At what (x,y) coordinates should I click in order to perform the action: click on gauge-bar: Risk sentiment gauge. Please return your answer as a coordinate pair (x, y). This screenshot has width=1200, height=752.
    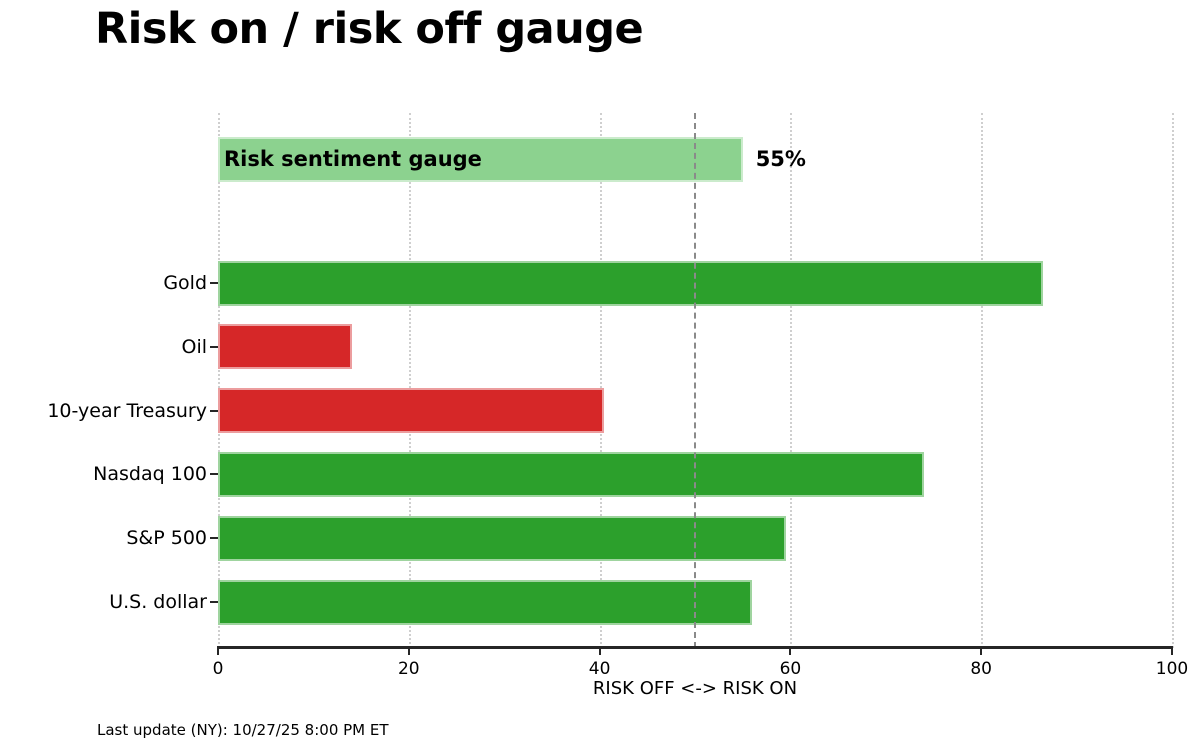
    Looking at the image, I should click on (480, 159).